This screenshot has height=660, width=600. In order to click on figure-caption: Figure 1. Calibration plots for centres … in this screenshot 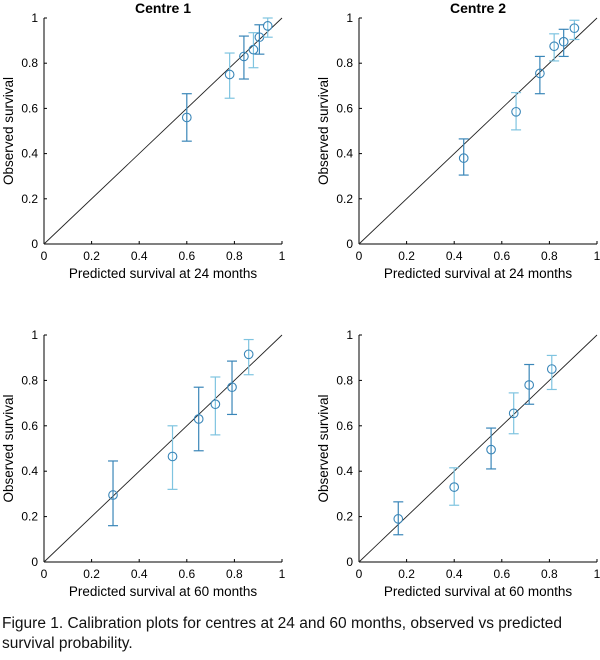, I will do `click(282, 633)`.